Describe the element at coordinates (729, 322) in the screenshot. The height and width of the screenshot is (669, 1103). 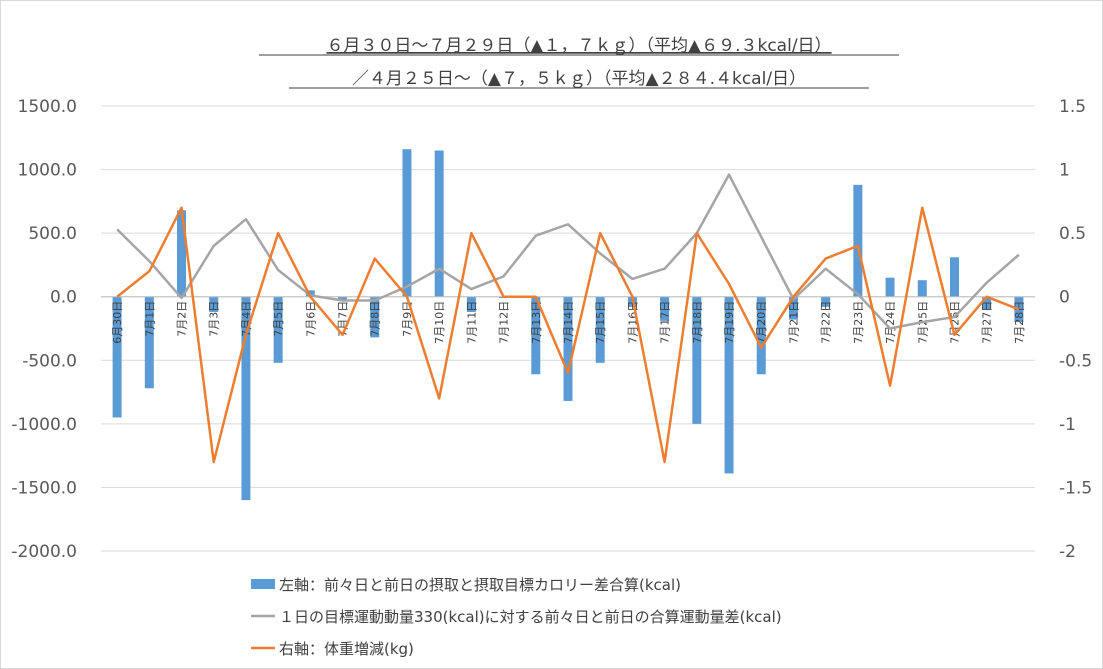
I see `category-label: 7月19日` at that location.